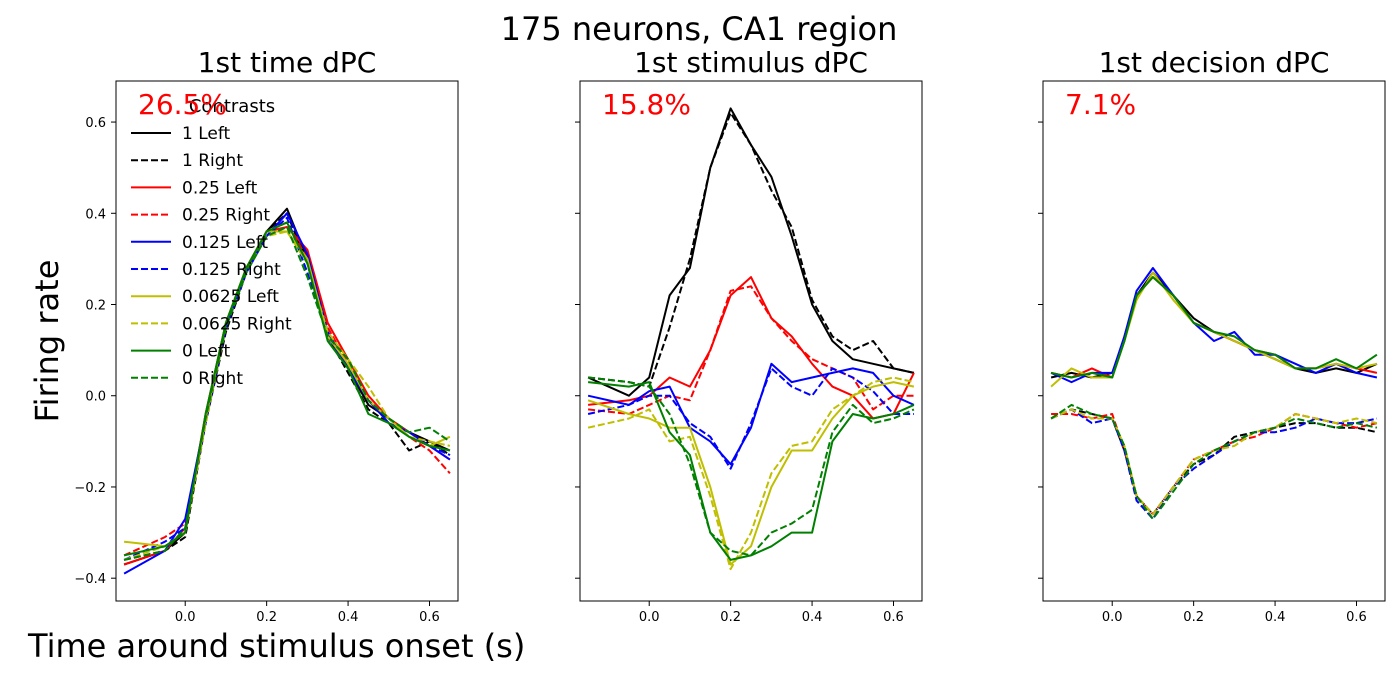 This screenshot has height=700, width=1400. I want to click on legend-entry: 0.125 Right, so click(231, 270).